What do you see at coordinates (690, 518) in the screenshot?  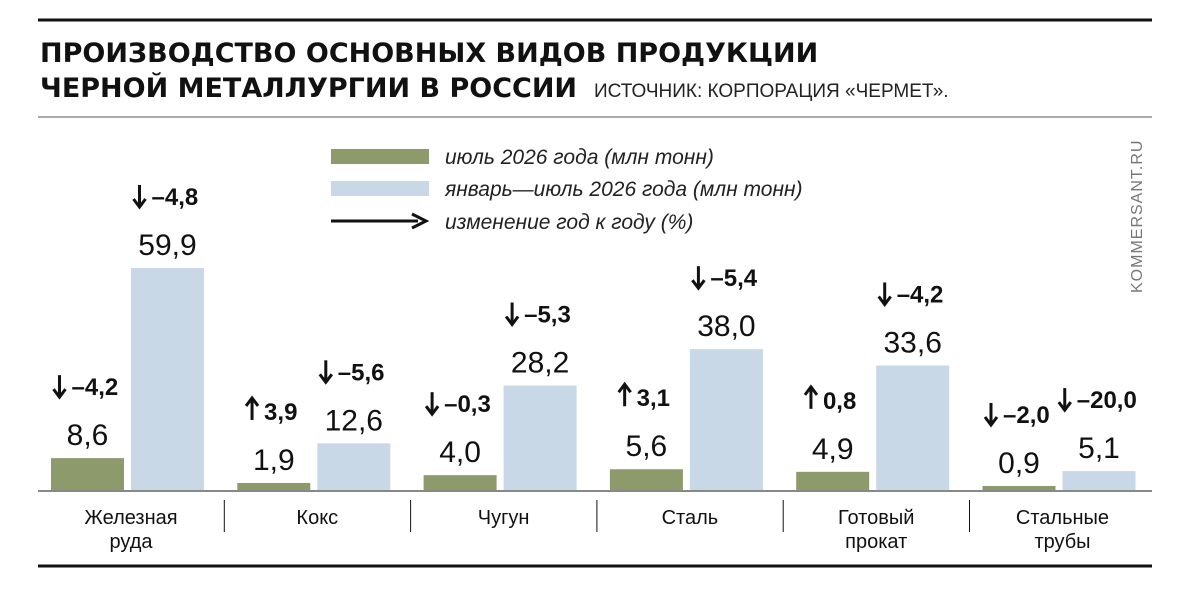 I see `category-label-3-line-0: Сталь` at bounding box center [690, 518].